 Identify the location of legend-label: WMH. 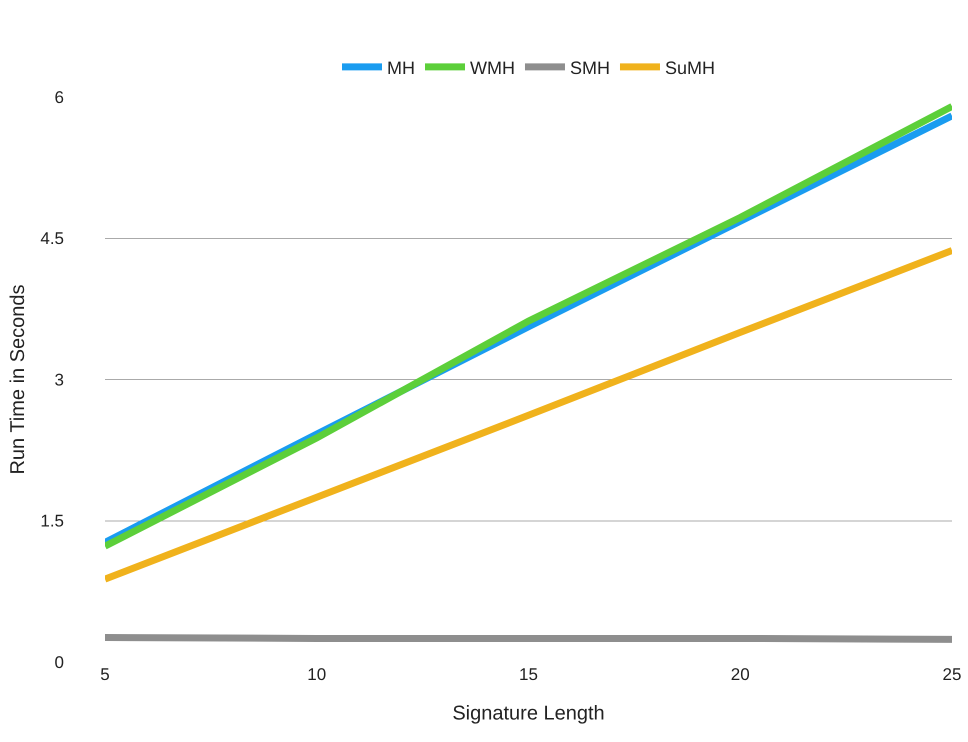
(492, 68).